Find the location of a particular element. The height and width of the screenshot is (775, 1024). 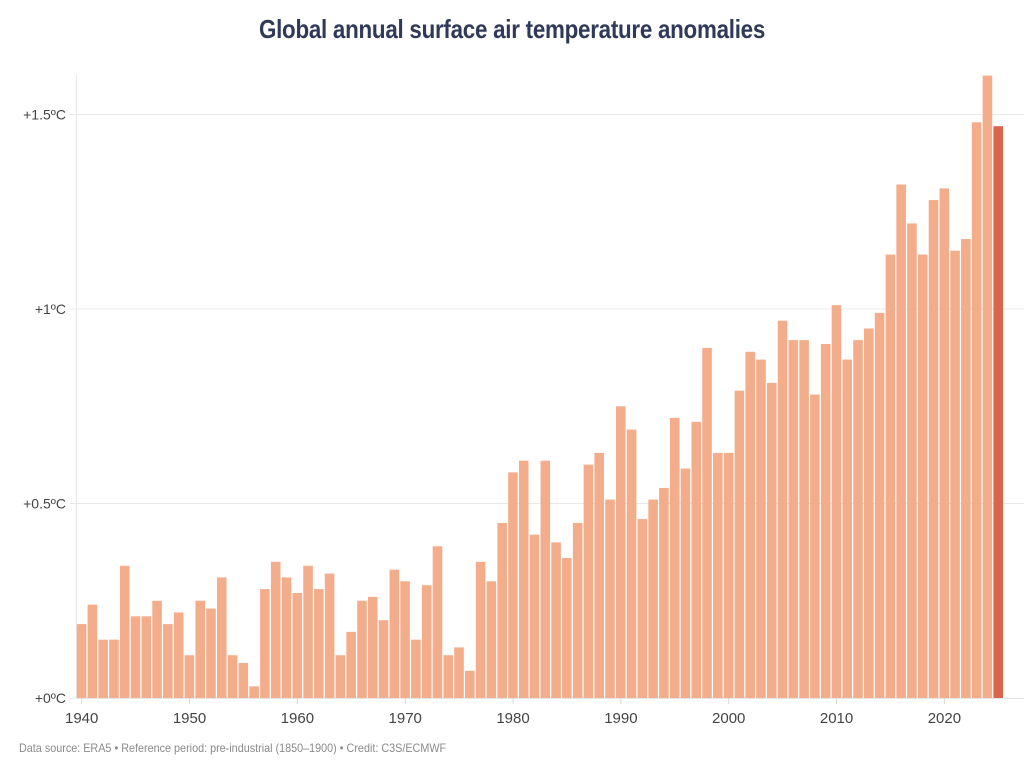

bar-1987 is located at coordinates (588, 581).